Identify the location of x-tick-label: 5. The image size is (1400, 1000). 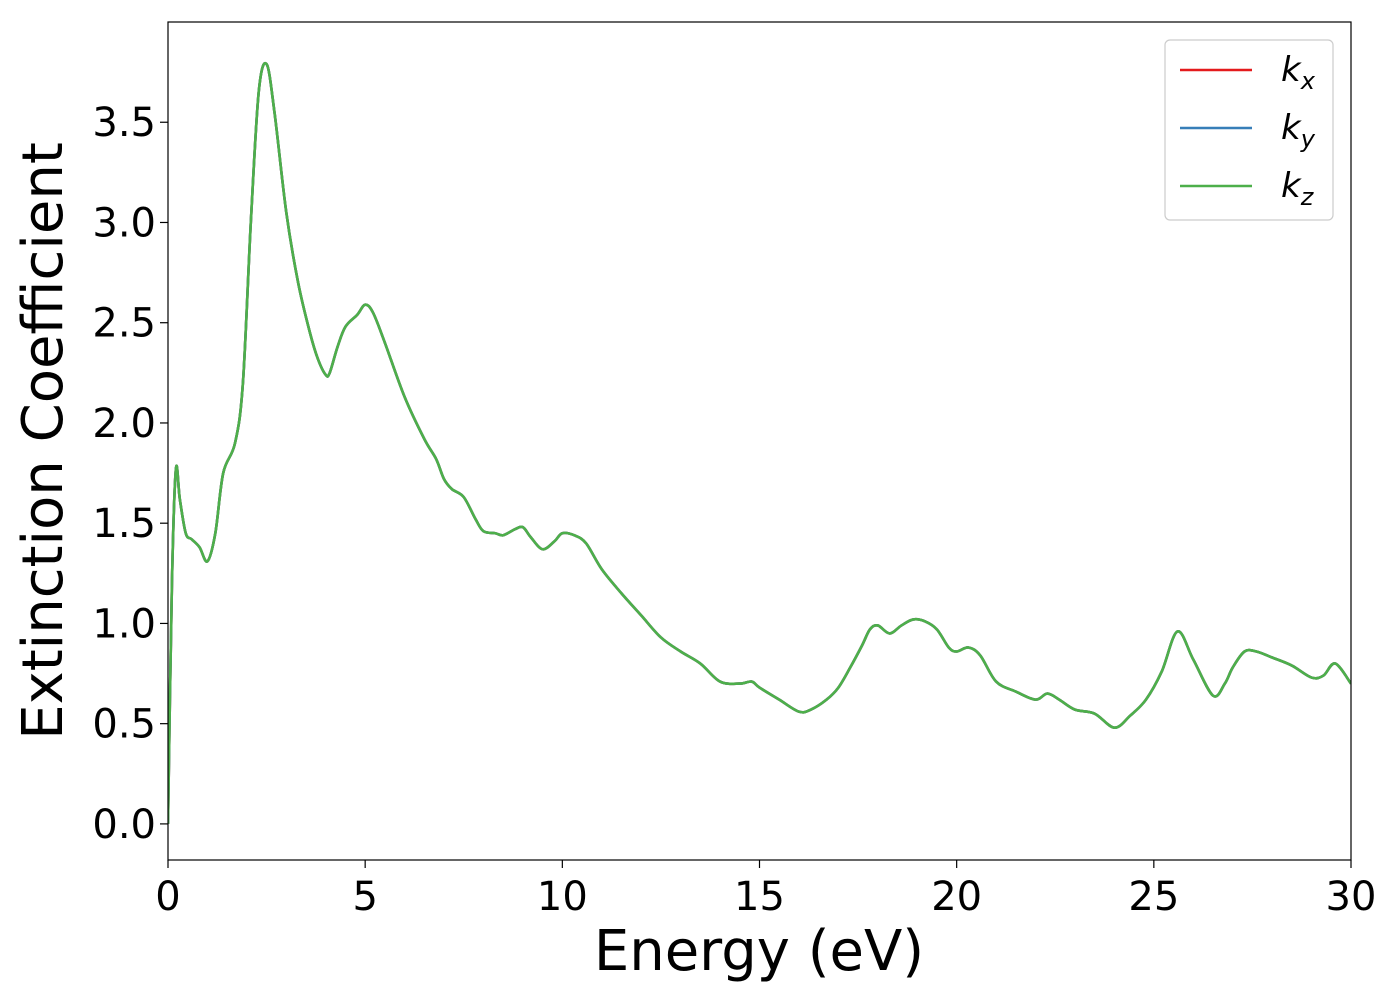
(364, 897).